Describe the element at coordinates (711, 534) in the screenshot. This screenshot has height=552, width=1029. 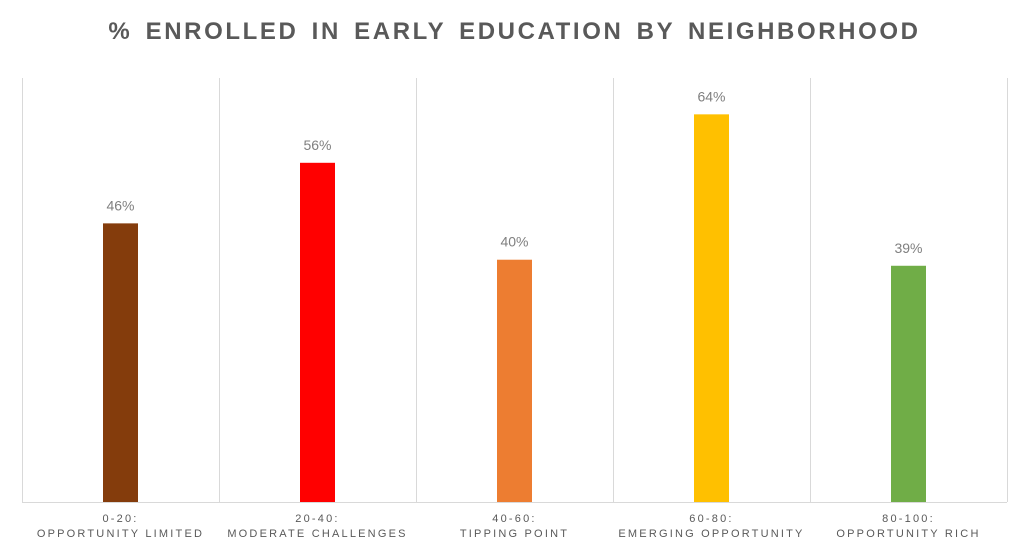
I see `category-label-3-line-1: EMERGING OPPORTUNITY` at that location.